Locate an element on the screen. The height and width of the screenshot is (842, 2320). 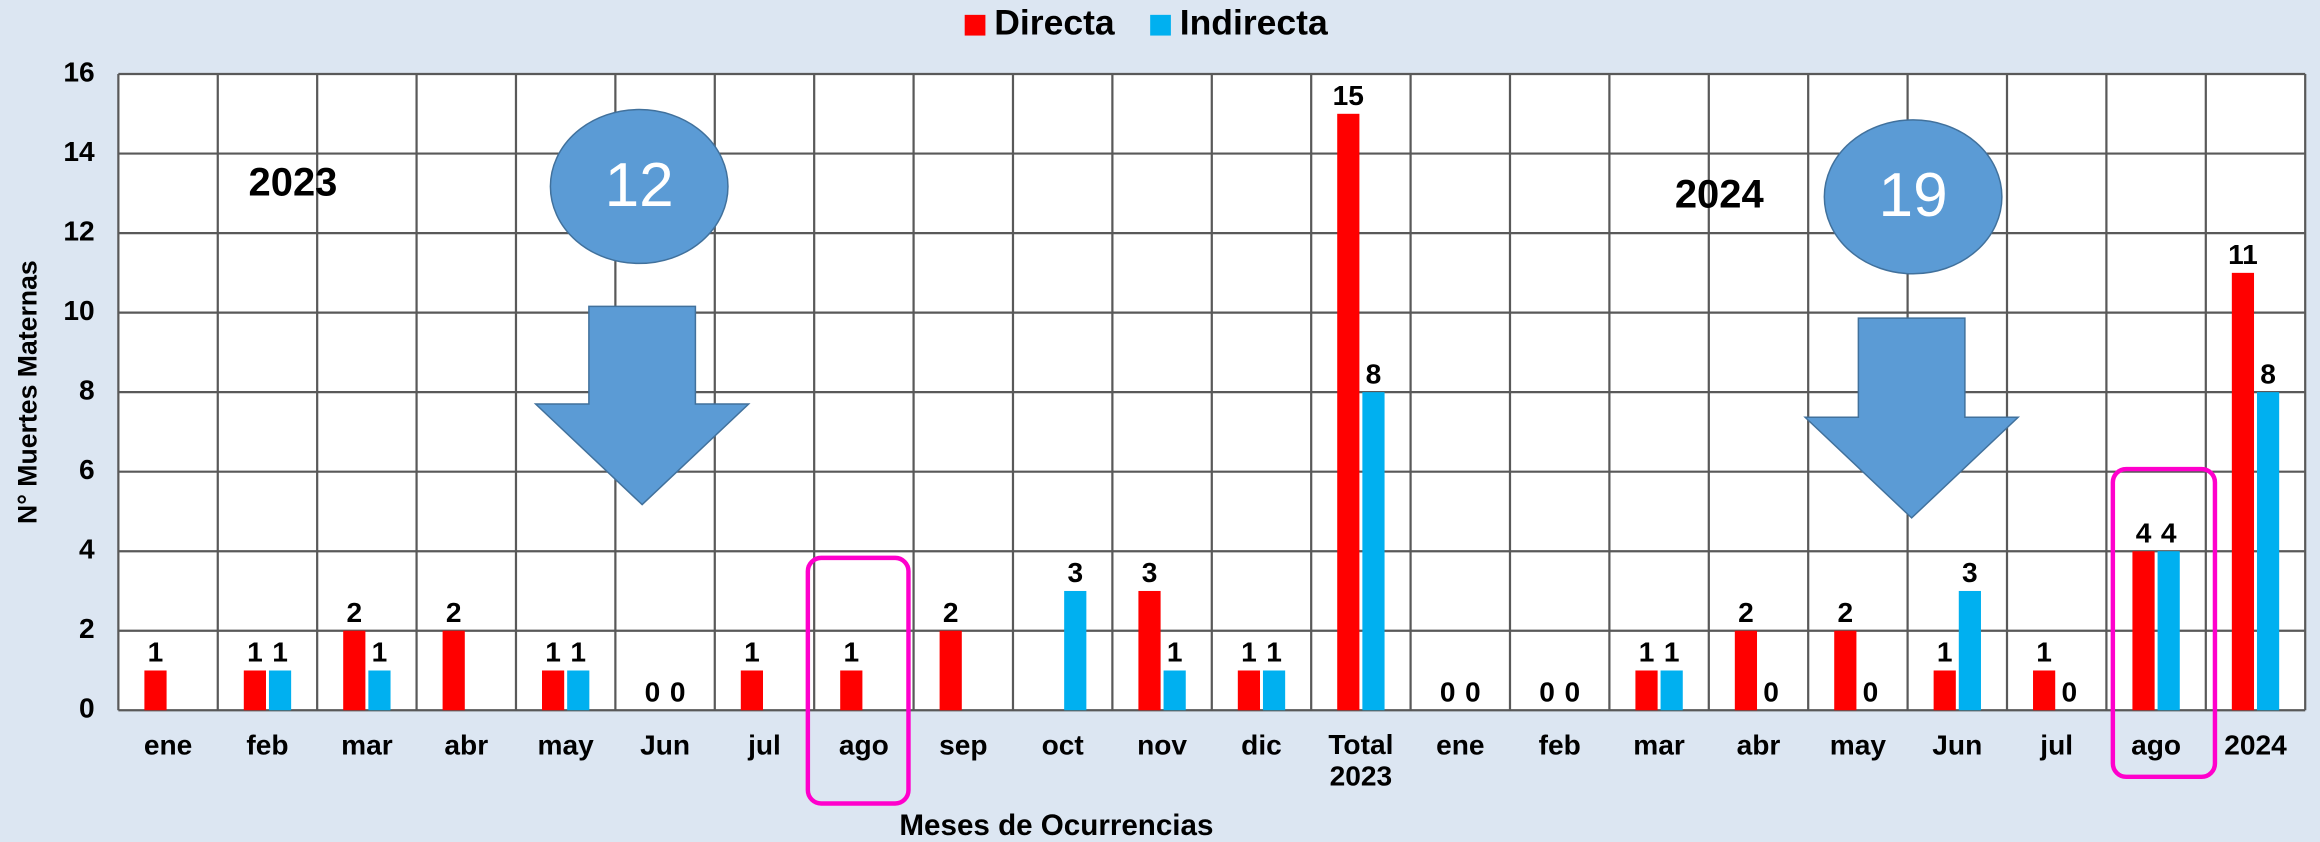
x-tick-label: sep is located at coordinates (963, 745).